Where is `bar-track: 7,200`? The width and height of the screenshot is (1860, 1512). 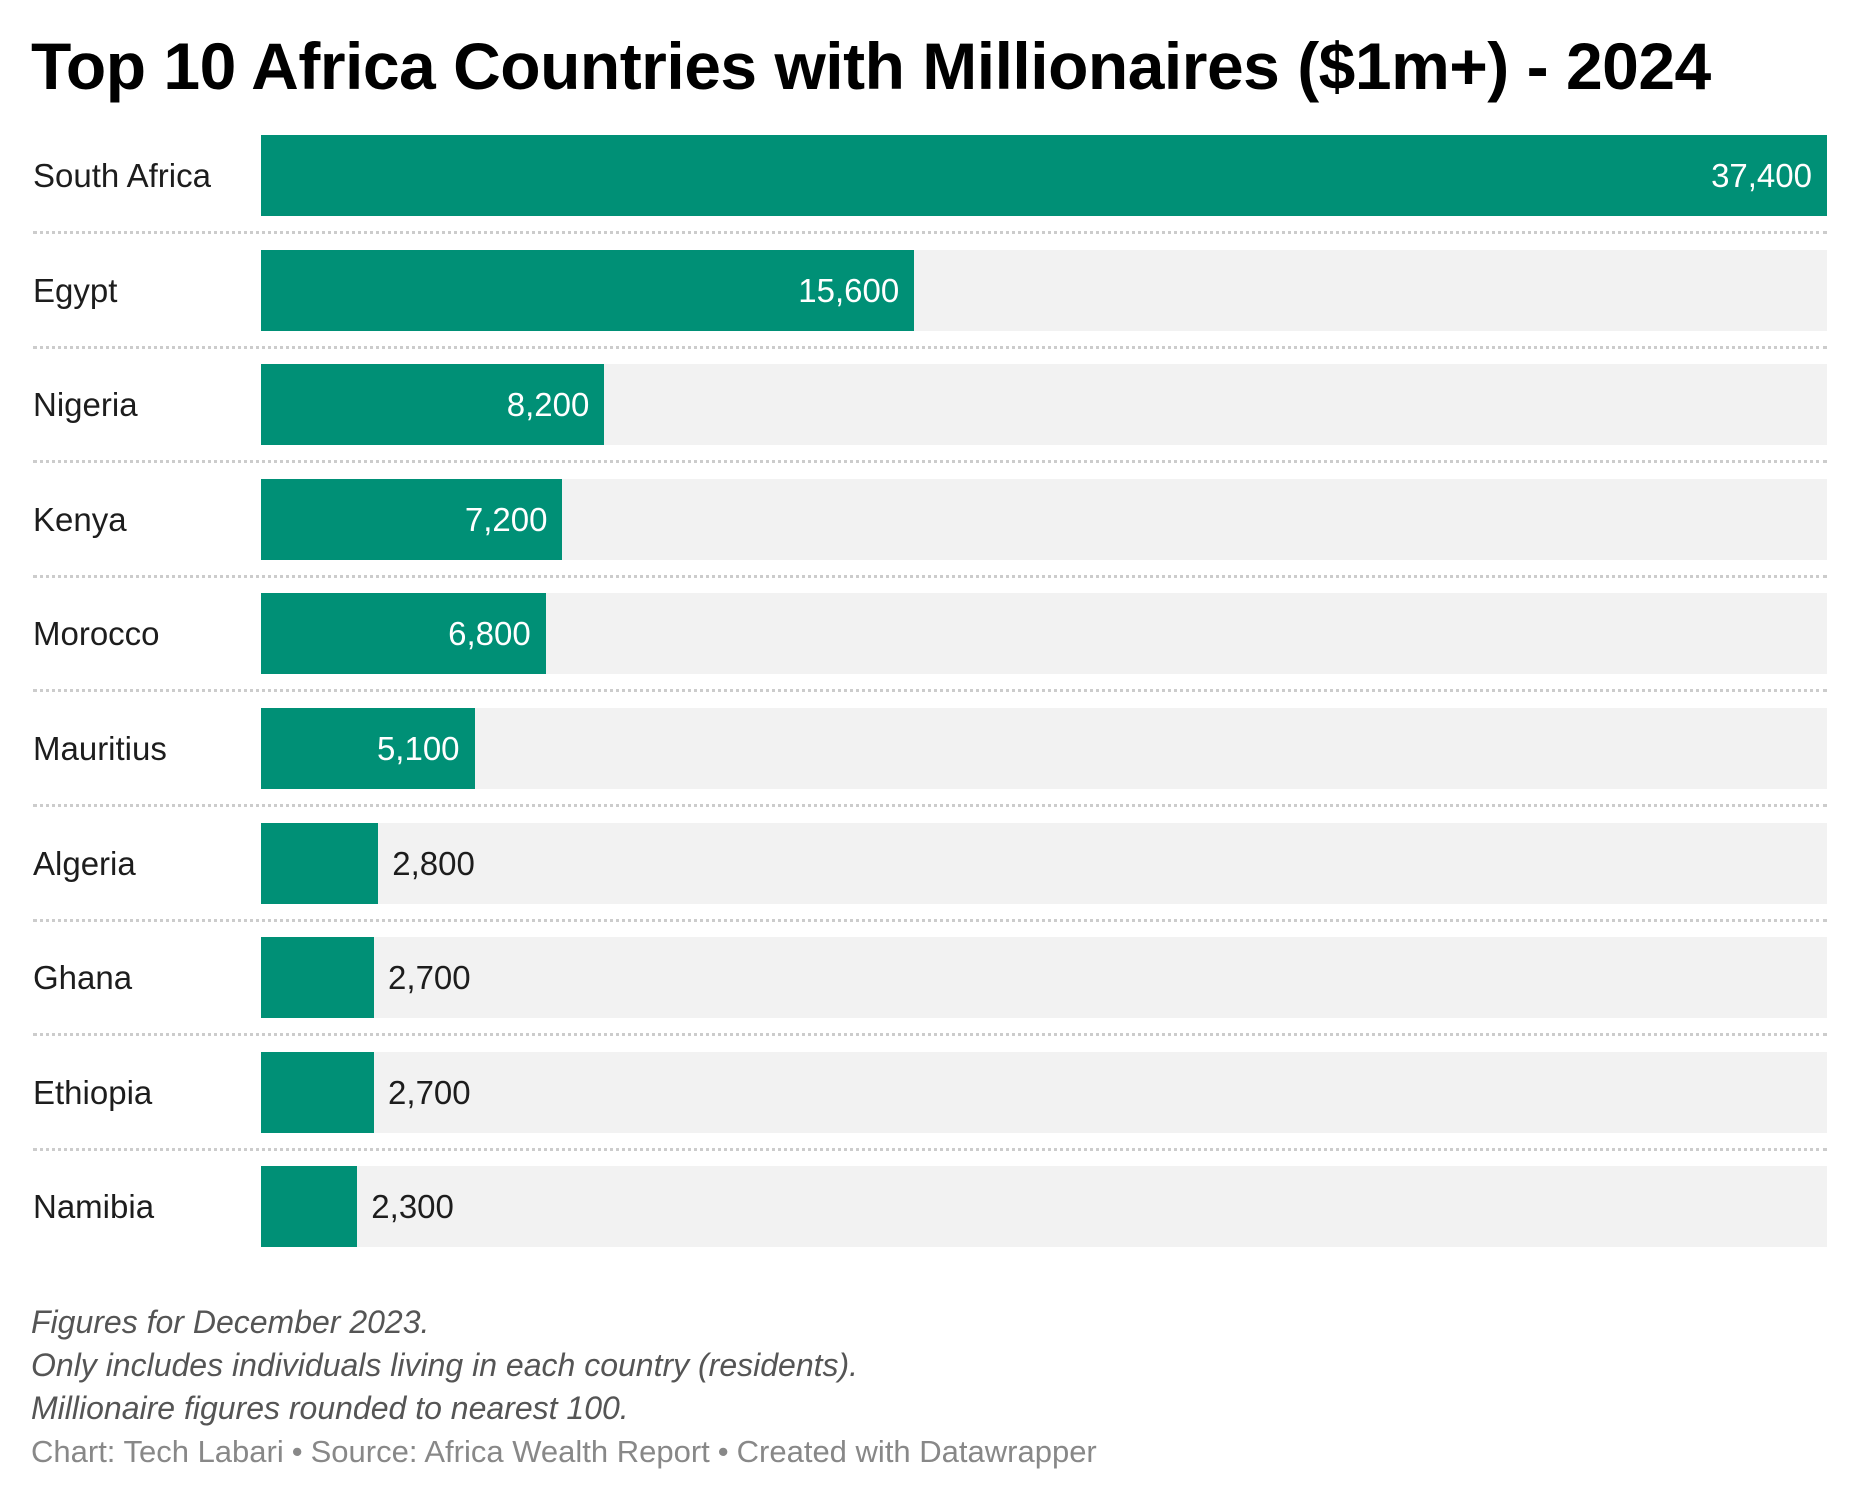
bar-track: 7,200 is located at coordinates (1044, 519).